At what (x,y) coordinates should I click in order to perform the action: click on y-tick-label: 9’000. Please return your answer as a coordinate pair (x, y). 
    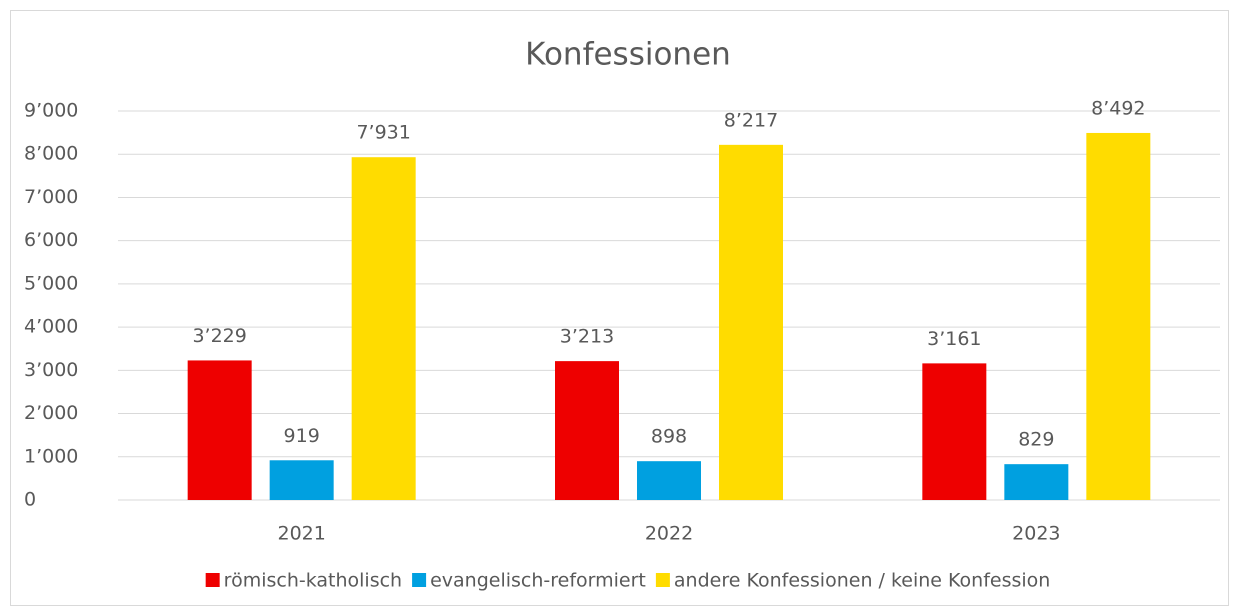
    Looking at the image, I should click on (51, 111).